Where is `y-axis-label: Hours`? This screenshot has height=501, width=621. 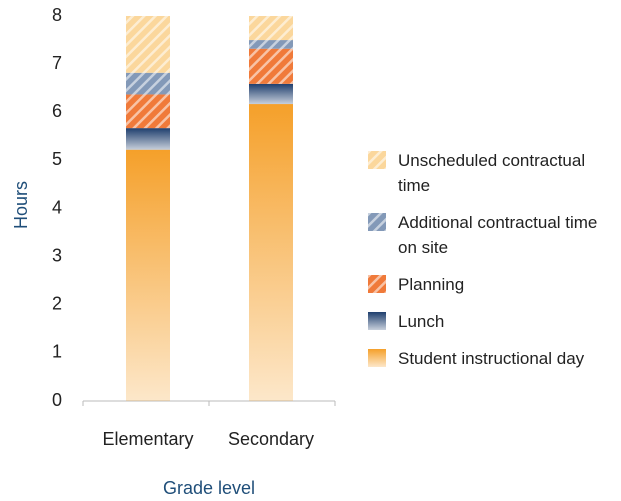 y-axis-label: Hours is located at coordinates (21, 205).